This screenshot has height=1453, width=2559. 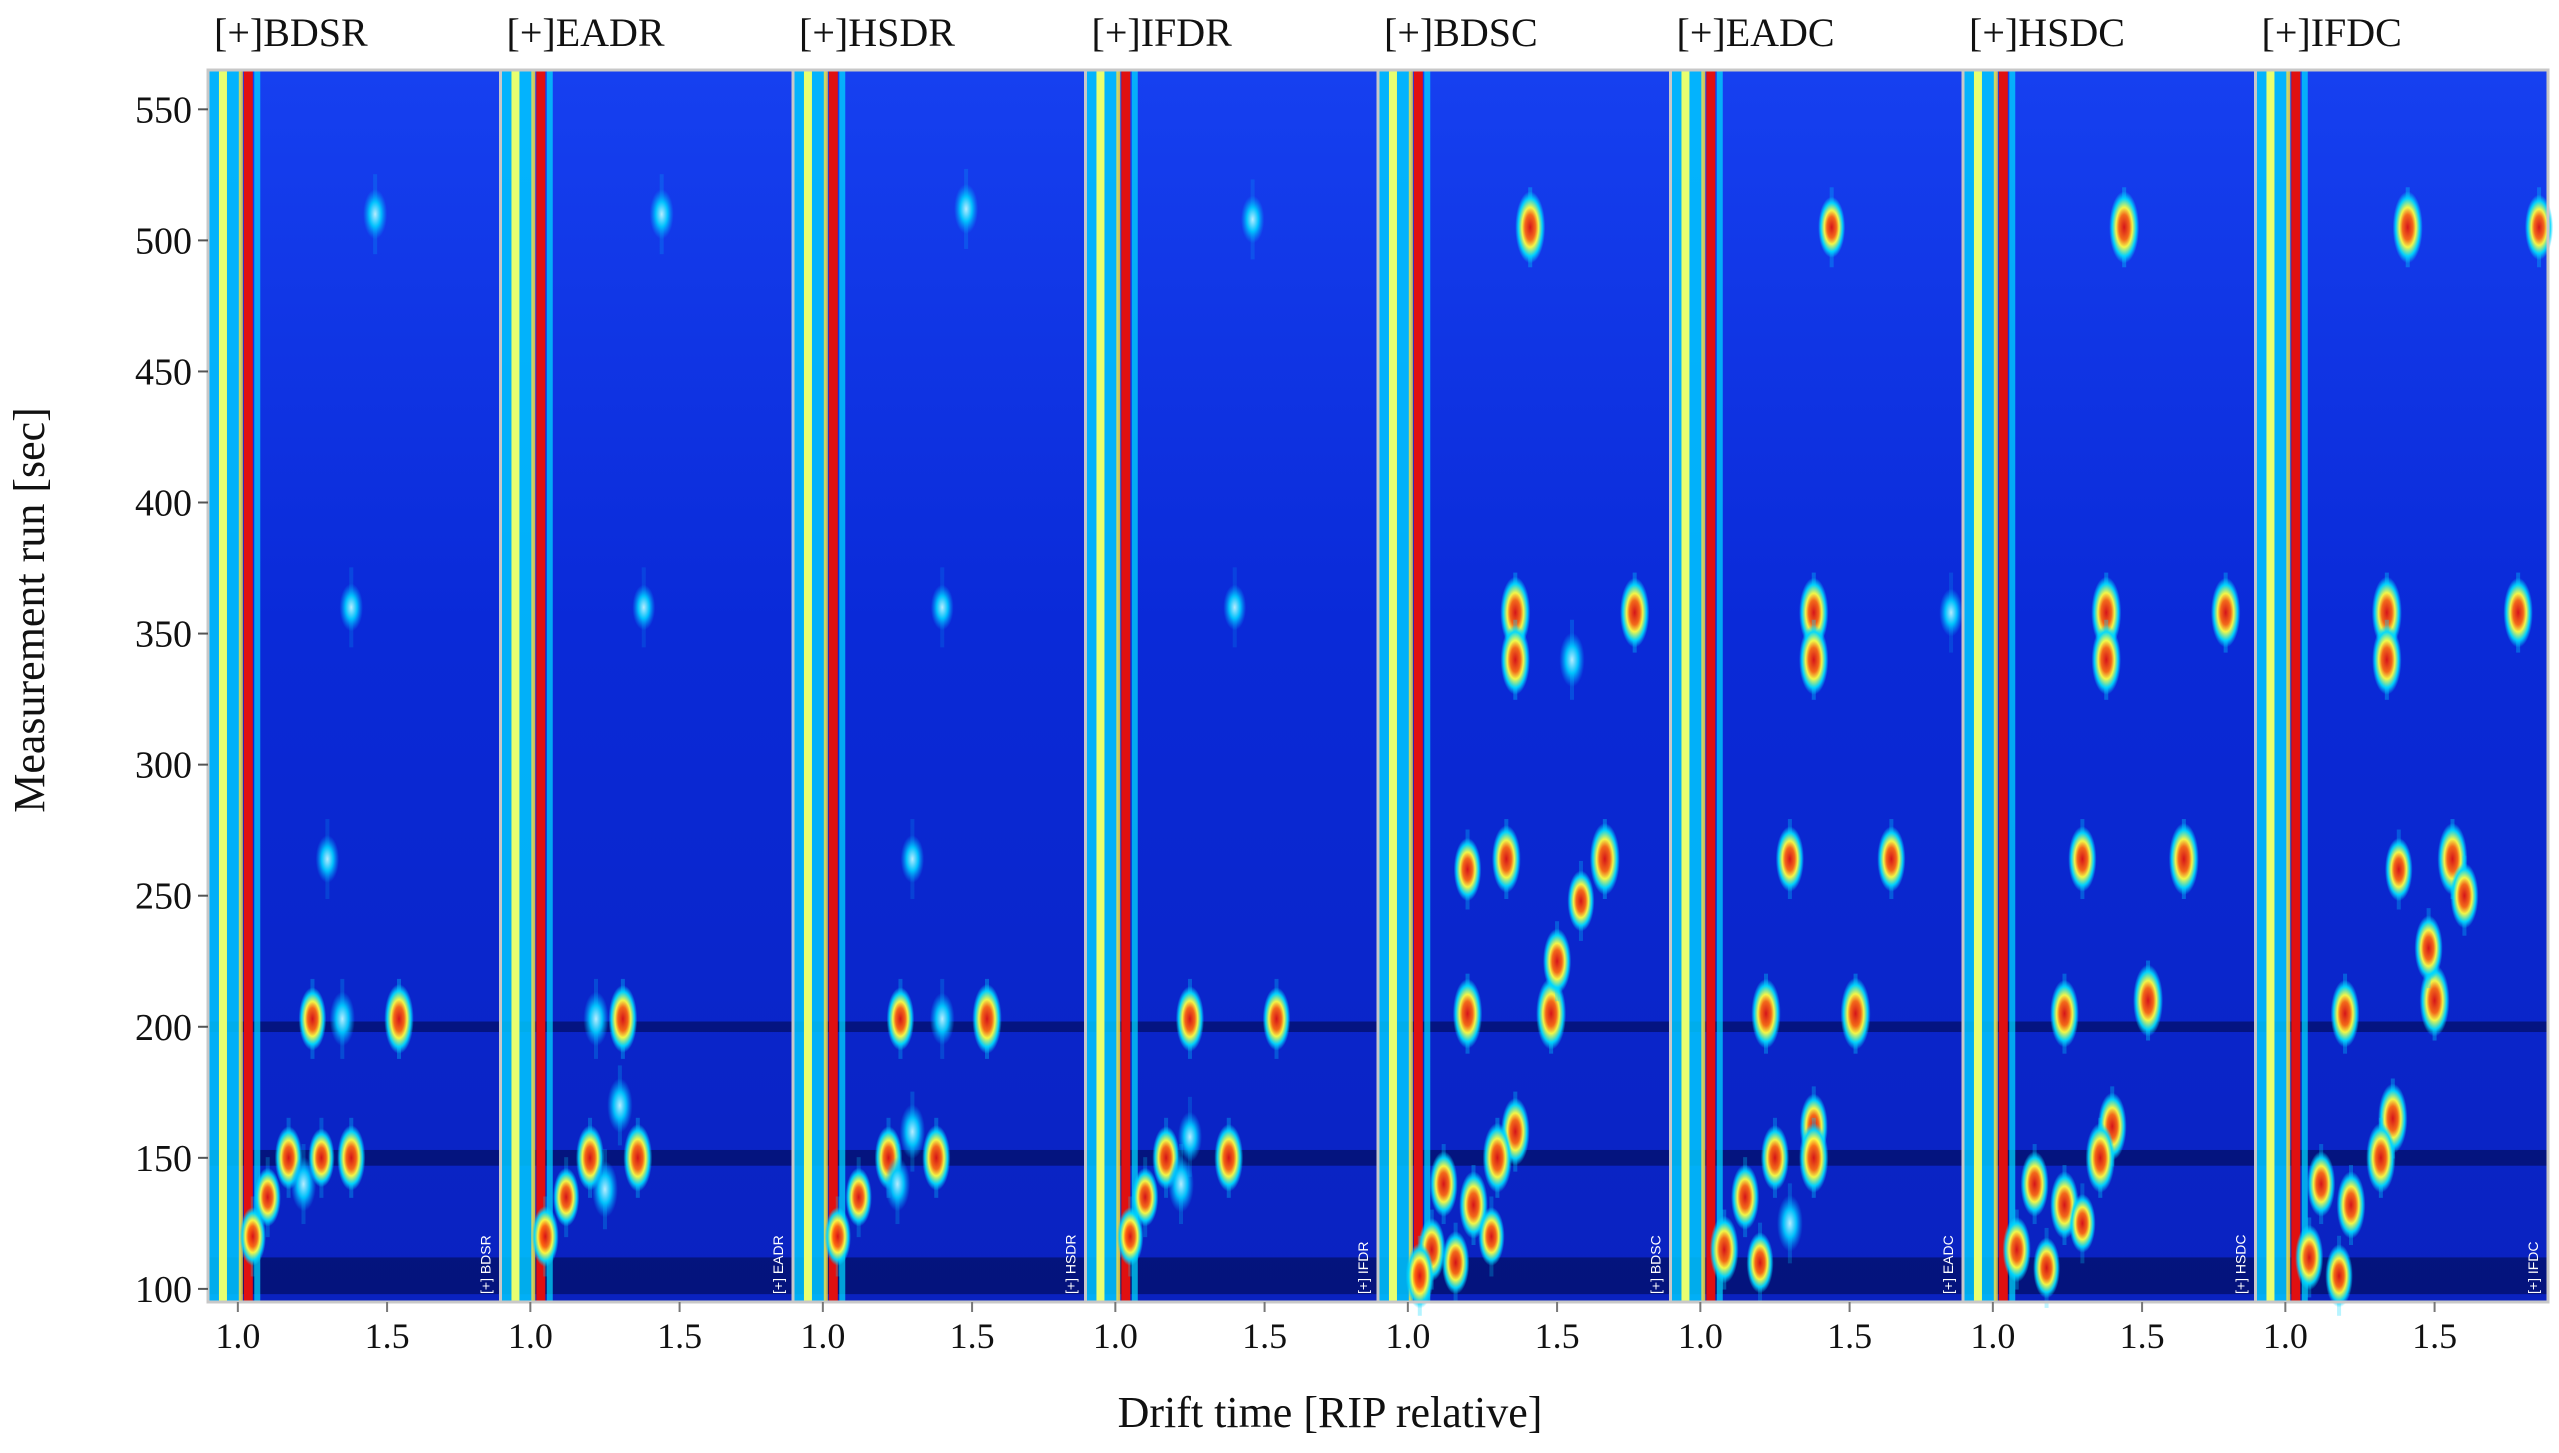 I want to click on panel-tag: [+] IFDR, so click(x=1363, y=1267).